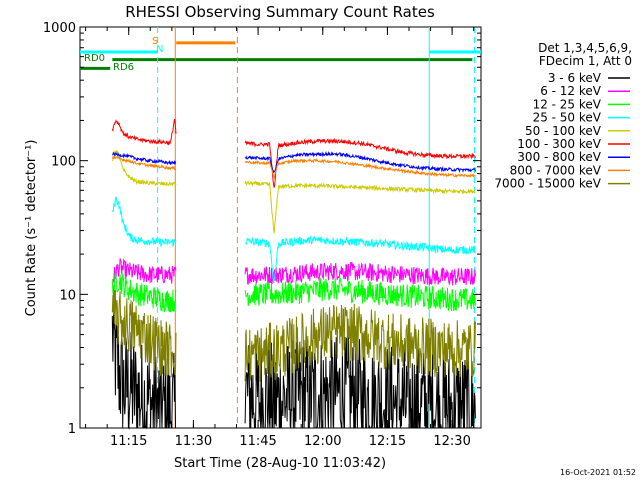  Describe the element at coordinates (280, 12) in the screenshot. I see `chart-title: RHESSI Observing Summary Count Rates` at that location.